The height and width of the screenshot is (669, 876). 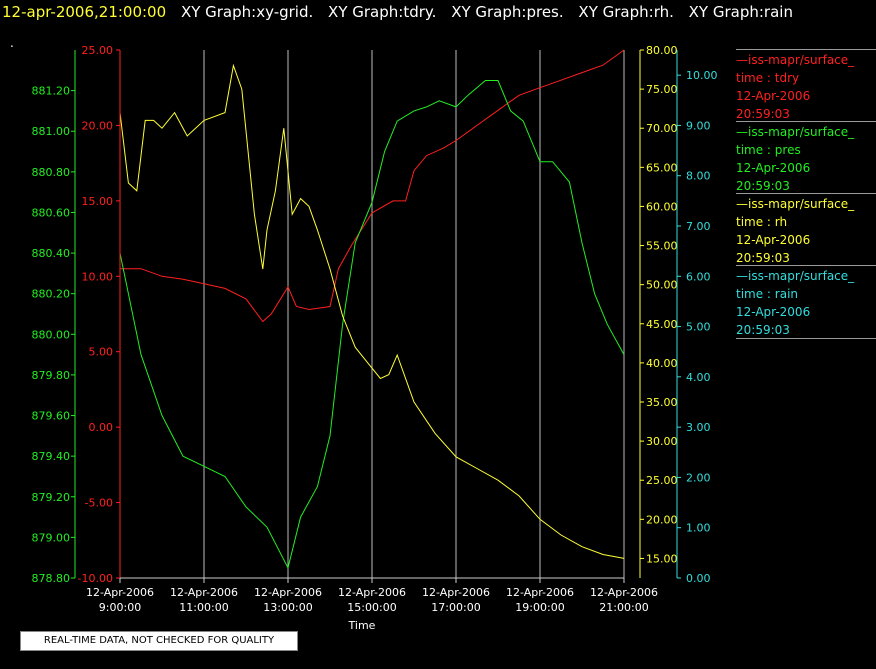 What do you see at coordinates (662, 519) in the screenshot?
I see `tick-label-rh: 20.00` at bounding box center [662, 519].